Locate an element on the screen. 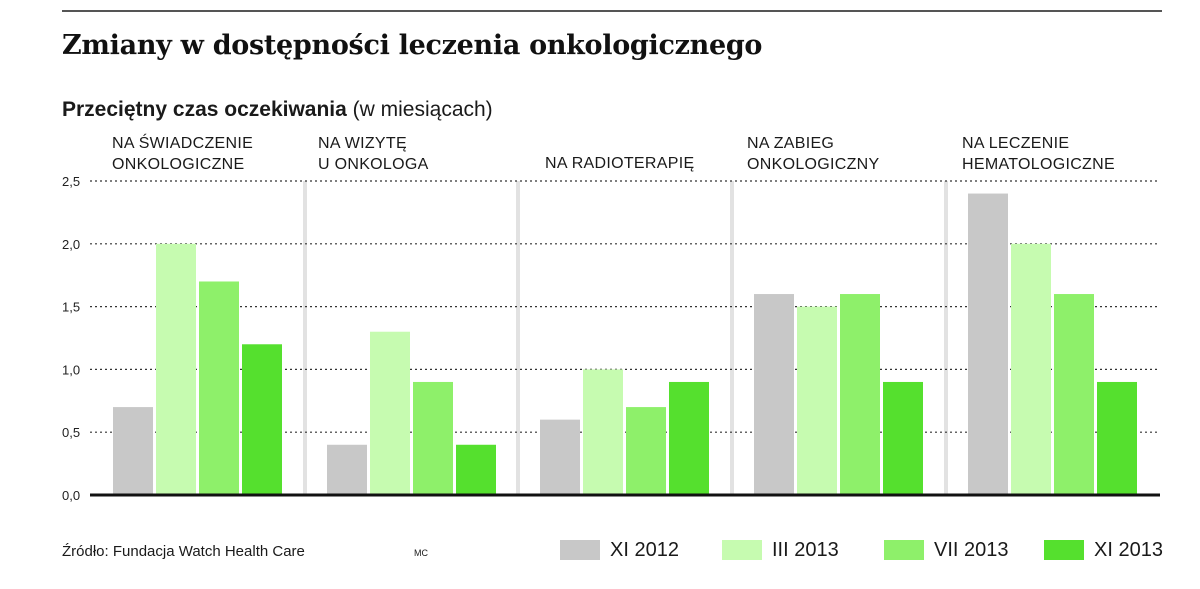 This screenshot has width=1200, height=589. legend-label: VII 2013 is located at coordinates (971, 549).